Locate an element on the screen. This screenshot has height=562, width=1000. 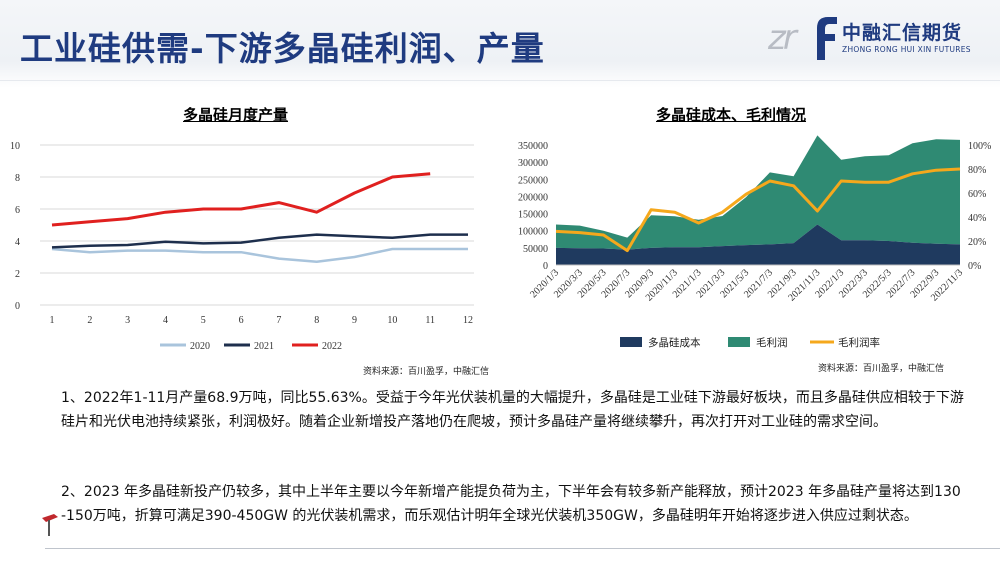
y-tick-label: 2 is located at coordinates (17, 274).